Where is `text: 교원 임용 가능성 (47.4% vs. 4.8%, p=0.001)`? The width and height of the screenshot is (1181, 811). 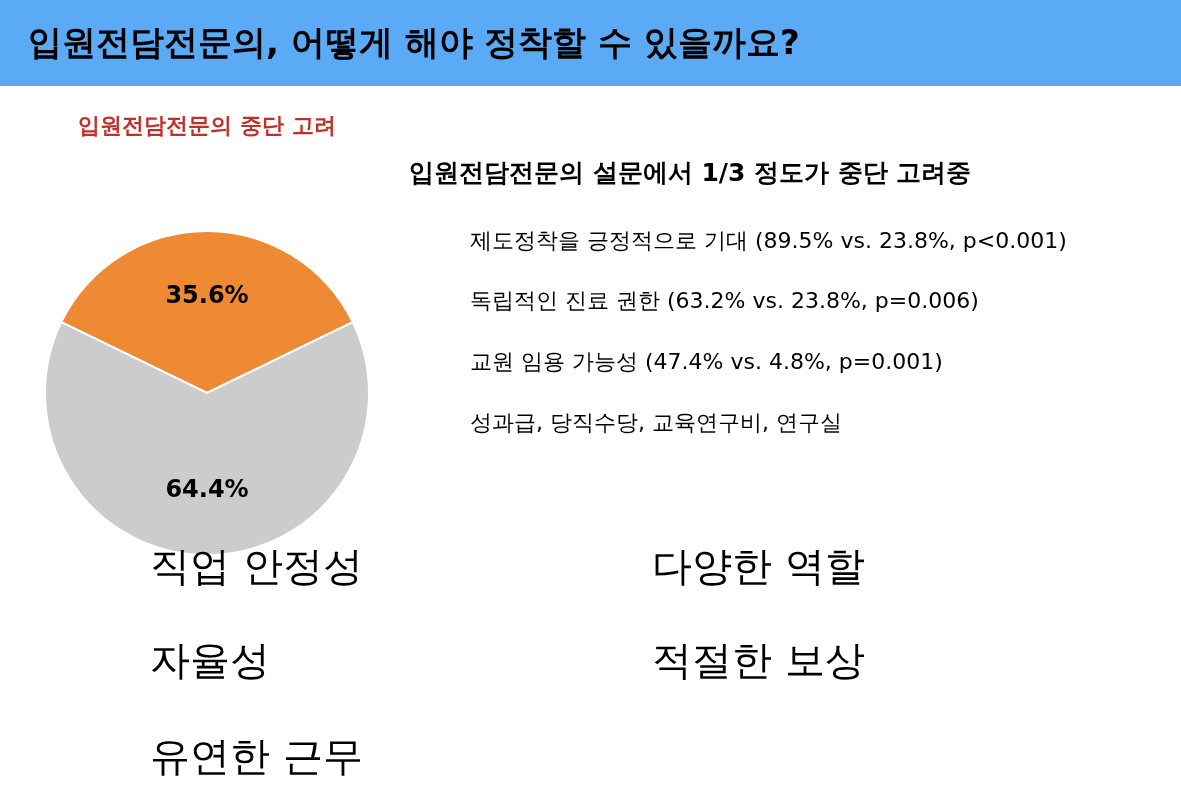 text: 교원 임용 가능성 (47.4% vs. 4.8%, p=0.001) is located at coordinates (706, 361).